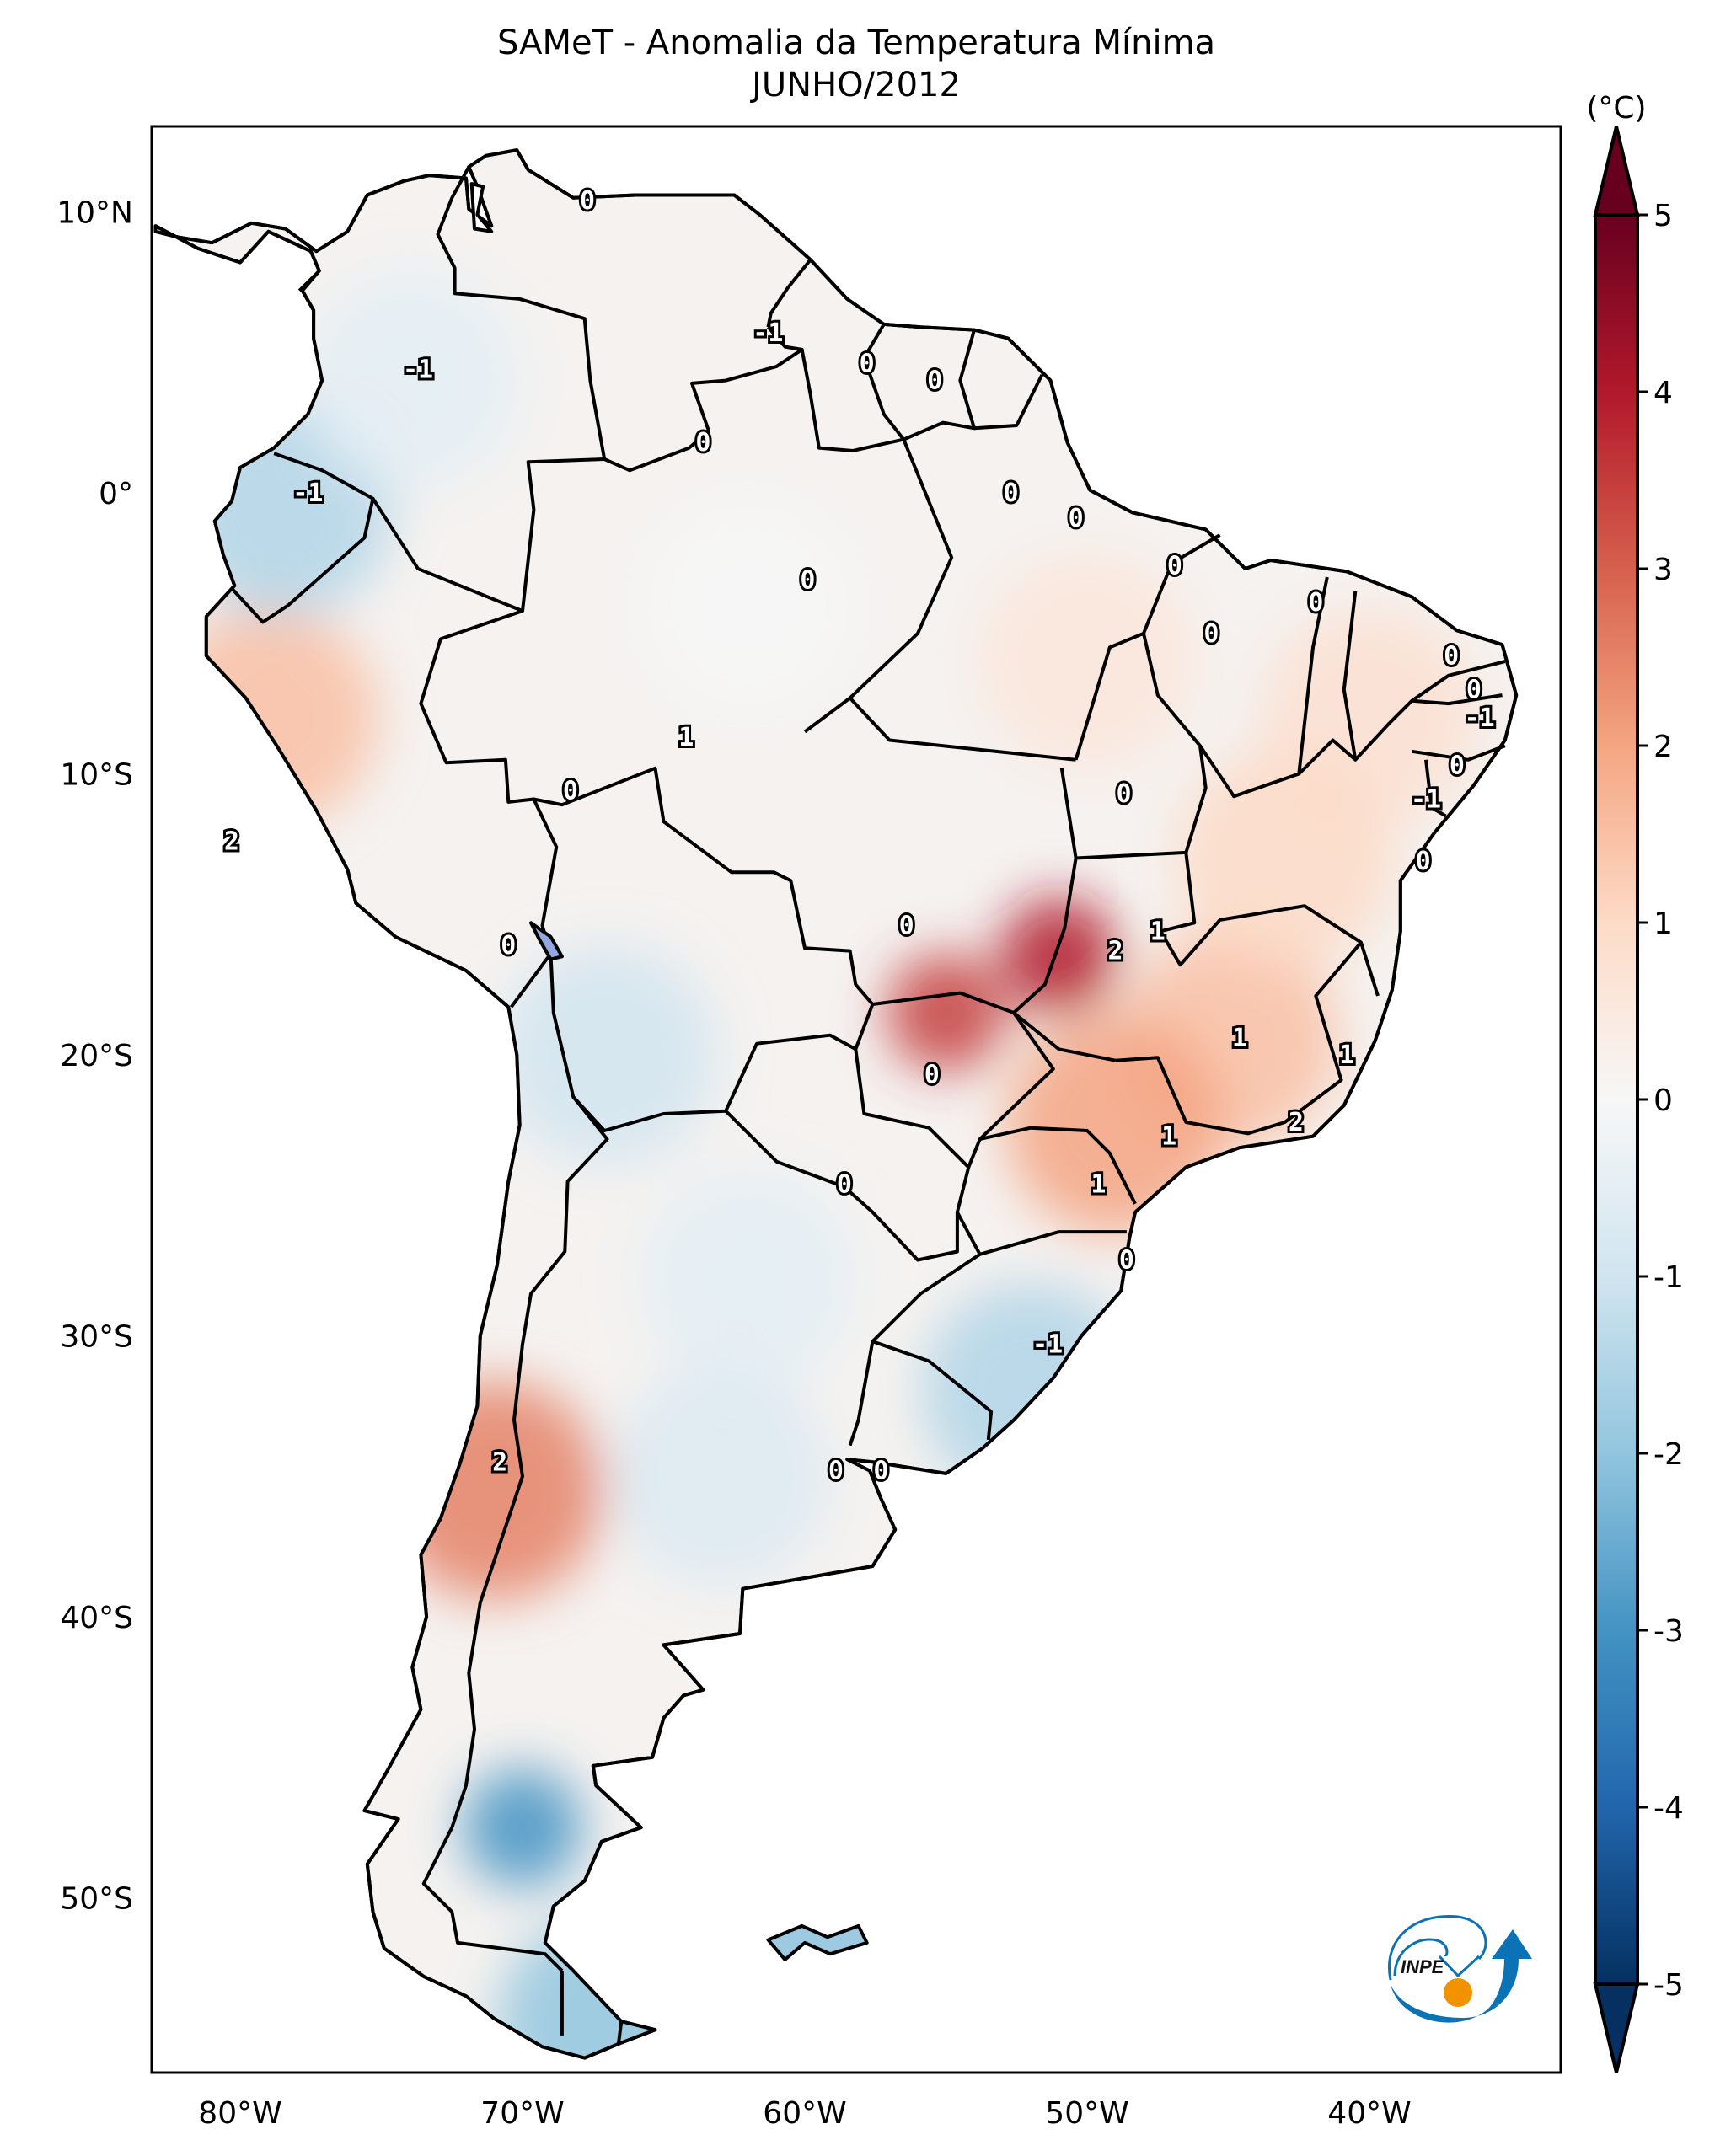  I want to click on logo-swoosh-arrow, so click(1461, 1976).